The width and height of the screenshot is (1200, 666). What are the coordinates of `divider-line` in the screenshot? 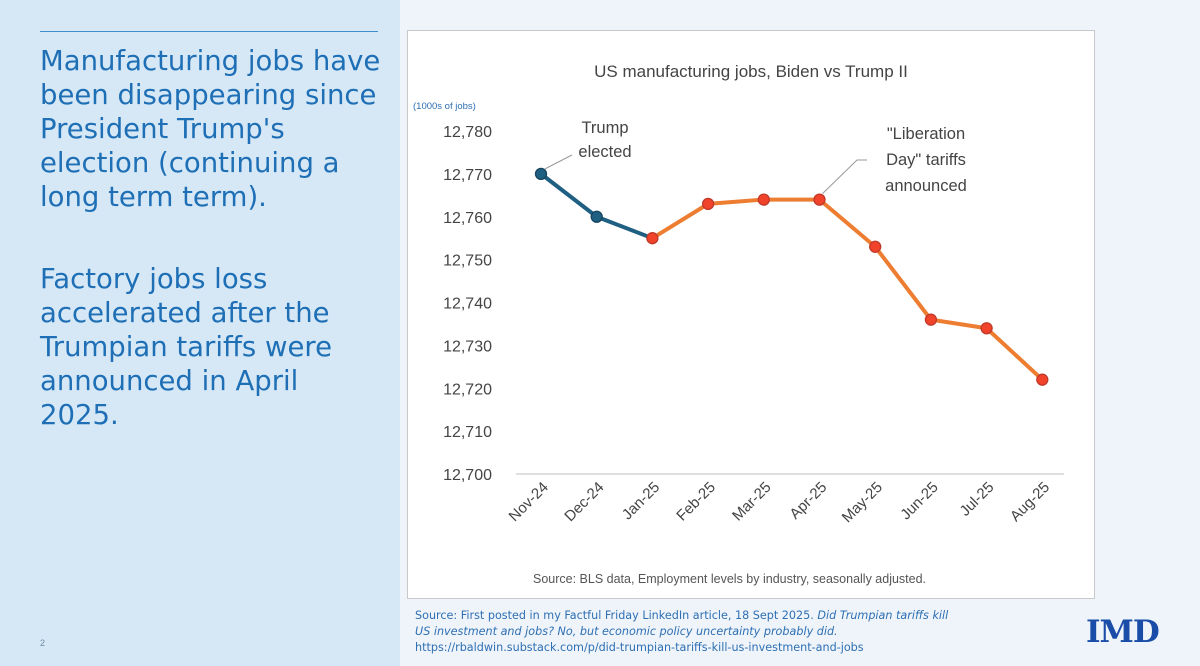 It's located at (209, 31).